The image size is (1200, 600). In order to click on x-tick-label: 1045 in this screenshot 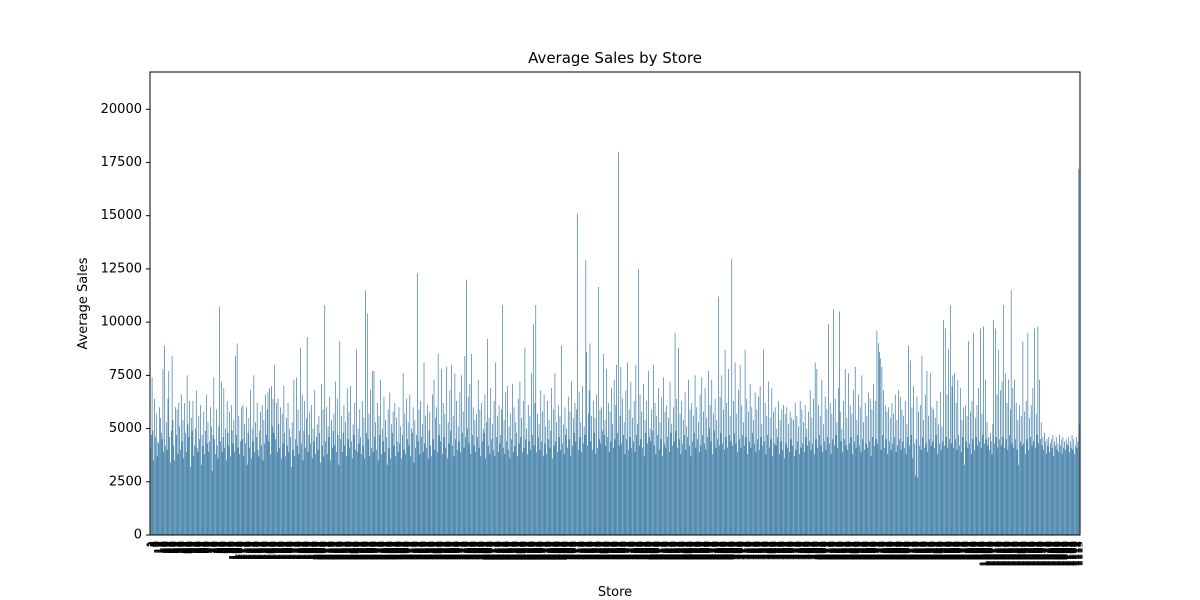, I will do `click(1021, 553)`.